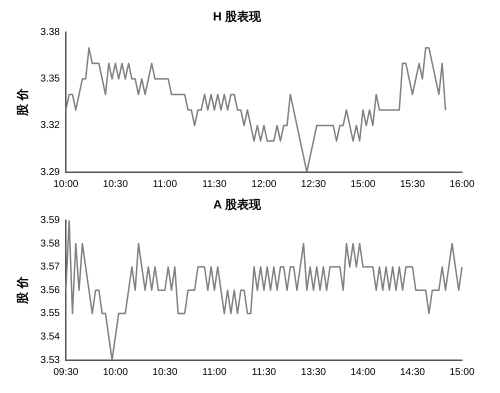  I want to click on y-tick-label: 3.29, so click(50, 172).